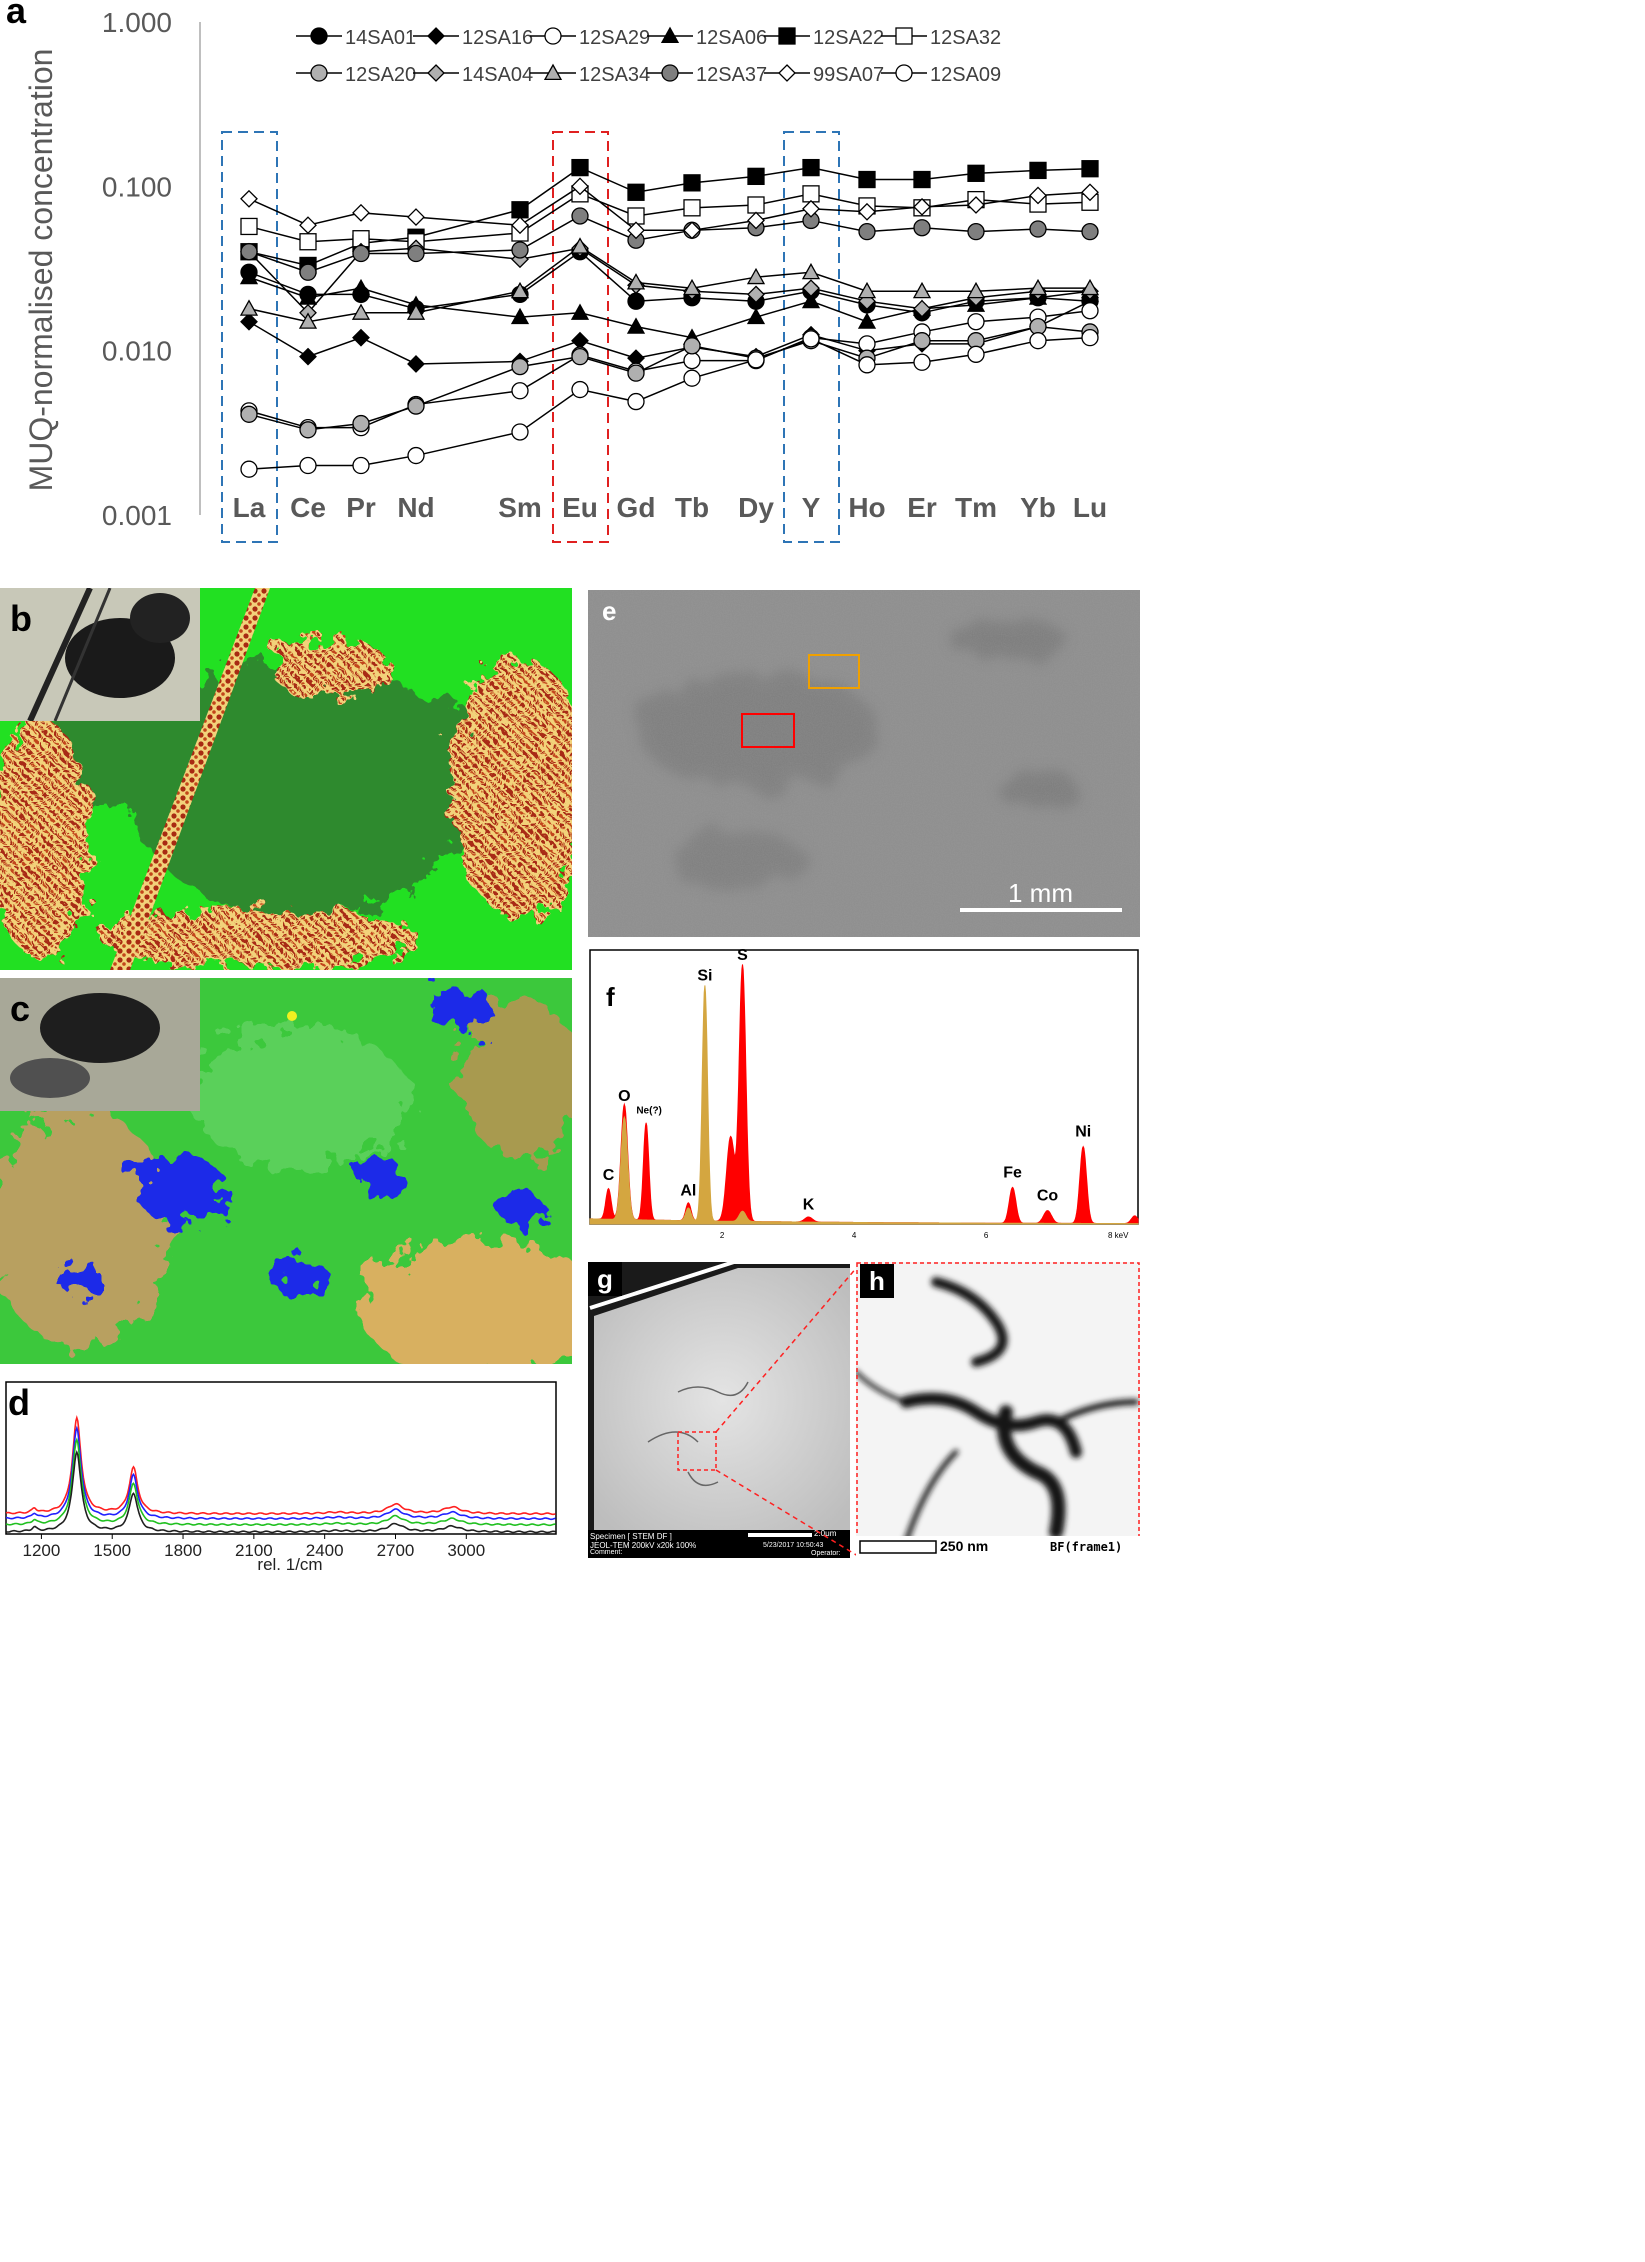  I want to click on bf-image, so click(998, 1410).